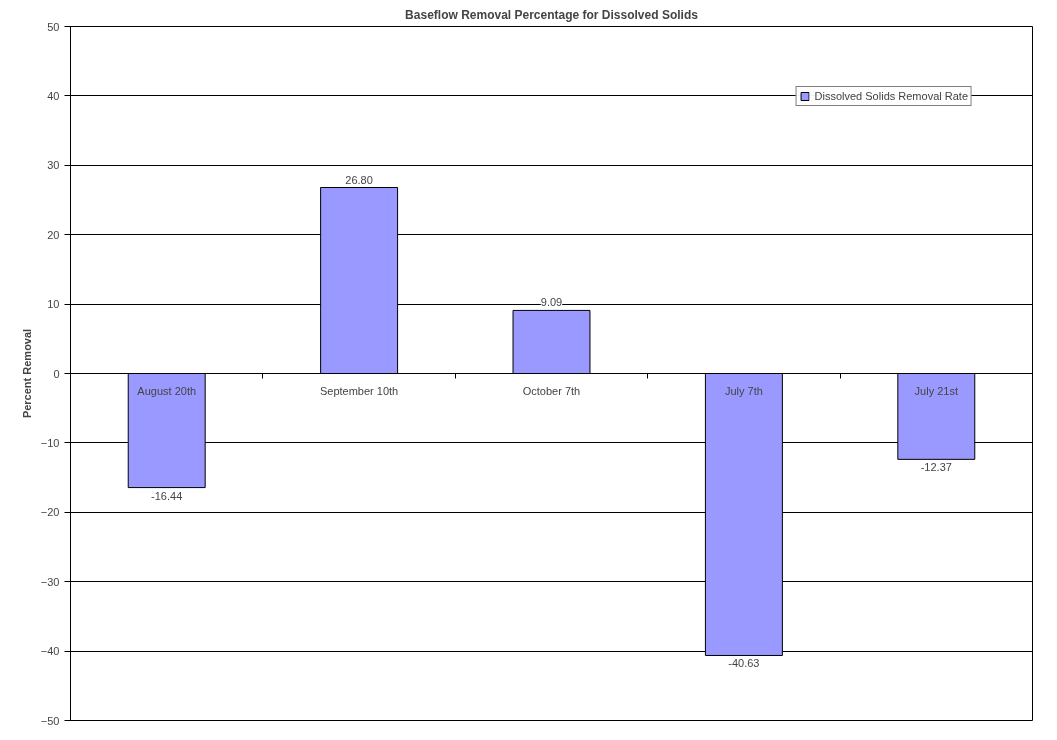 The height and width of the screenshot is (740, 1057). I want to click on chart-title: Baseflow Removal Percentage for Dissolved Solids, so click(552, 14).